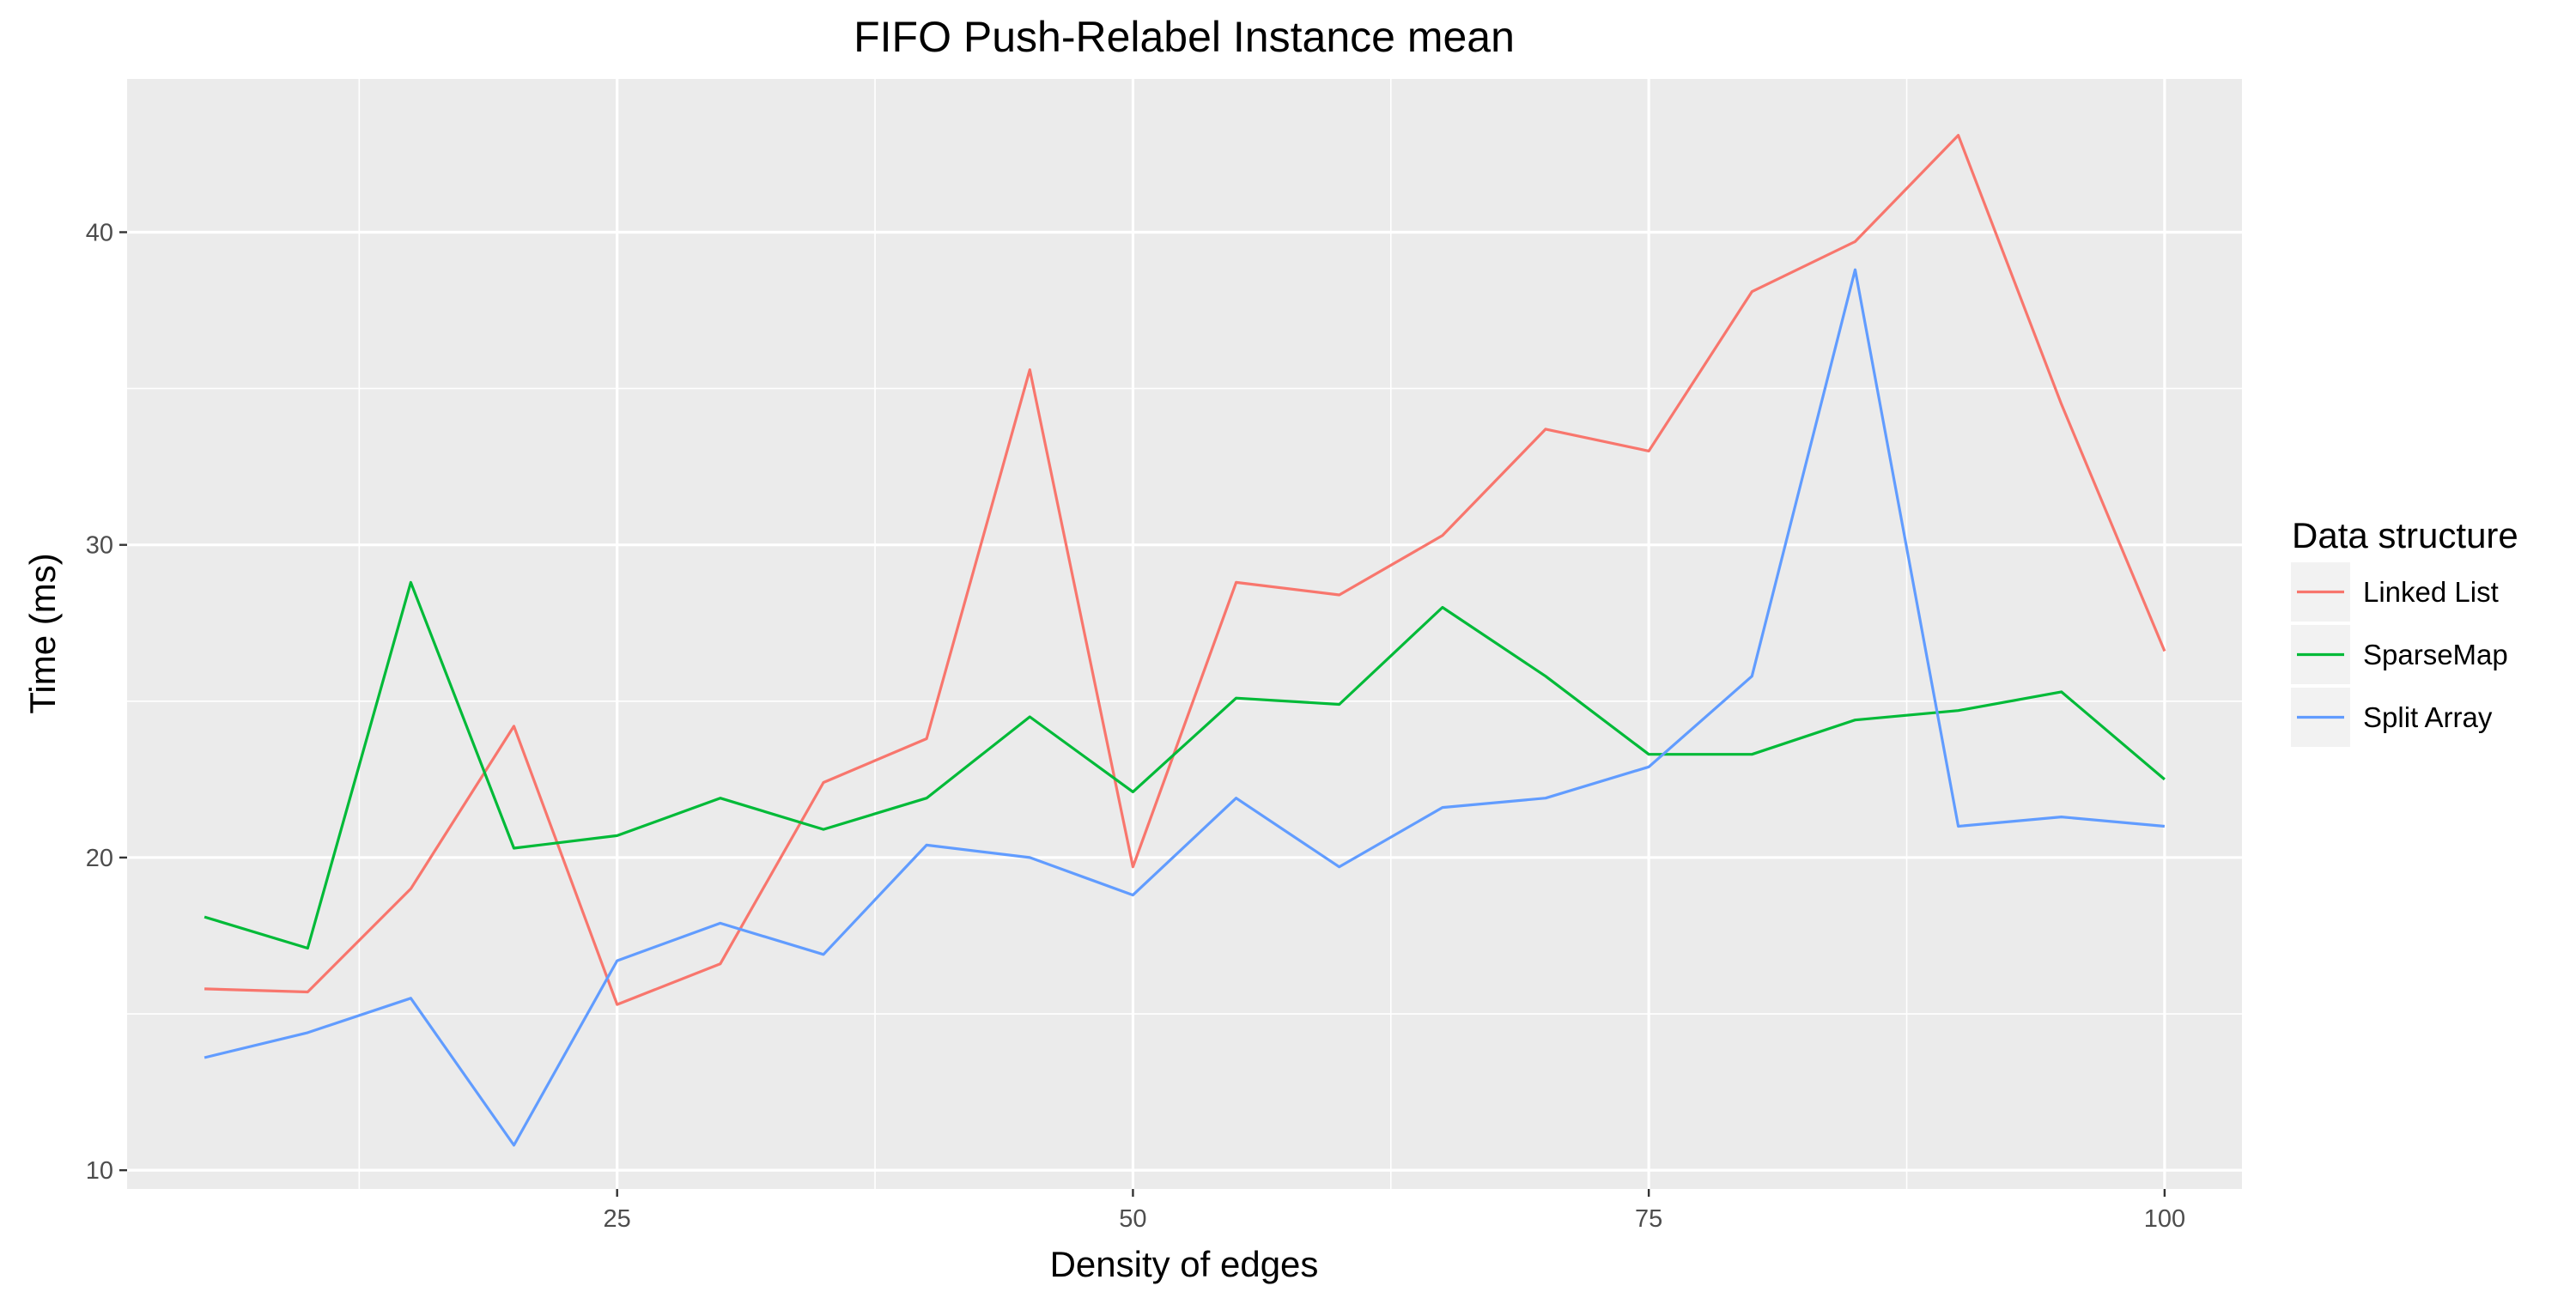  I want to click on y-tick-label: 30, so click(99, 546).